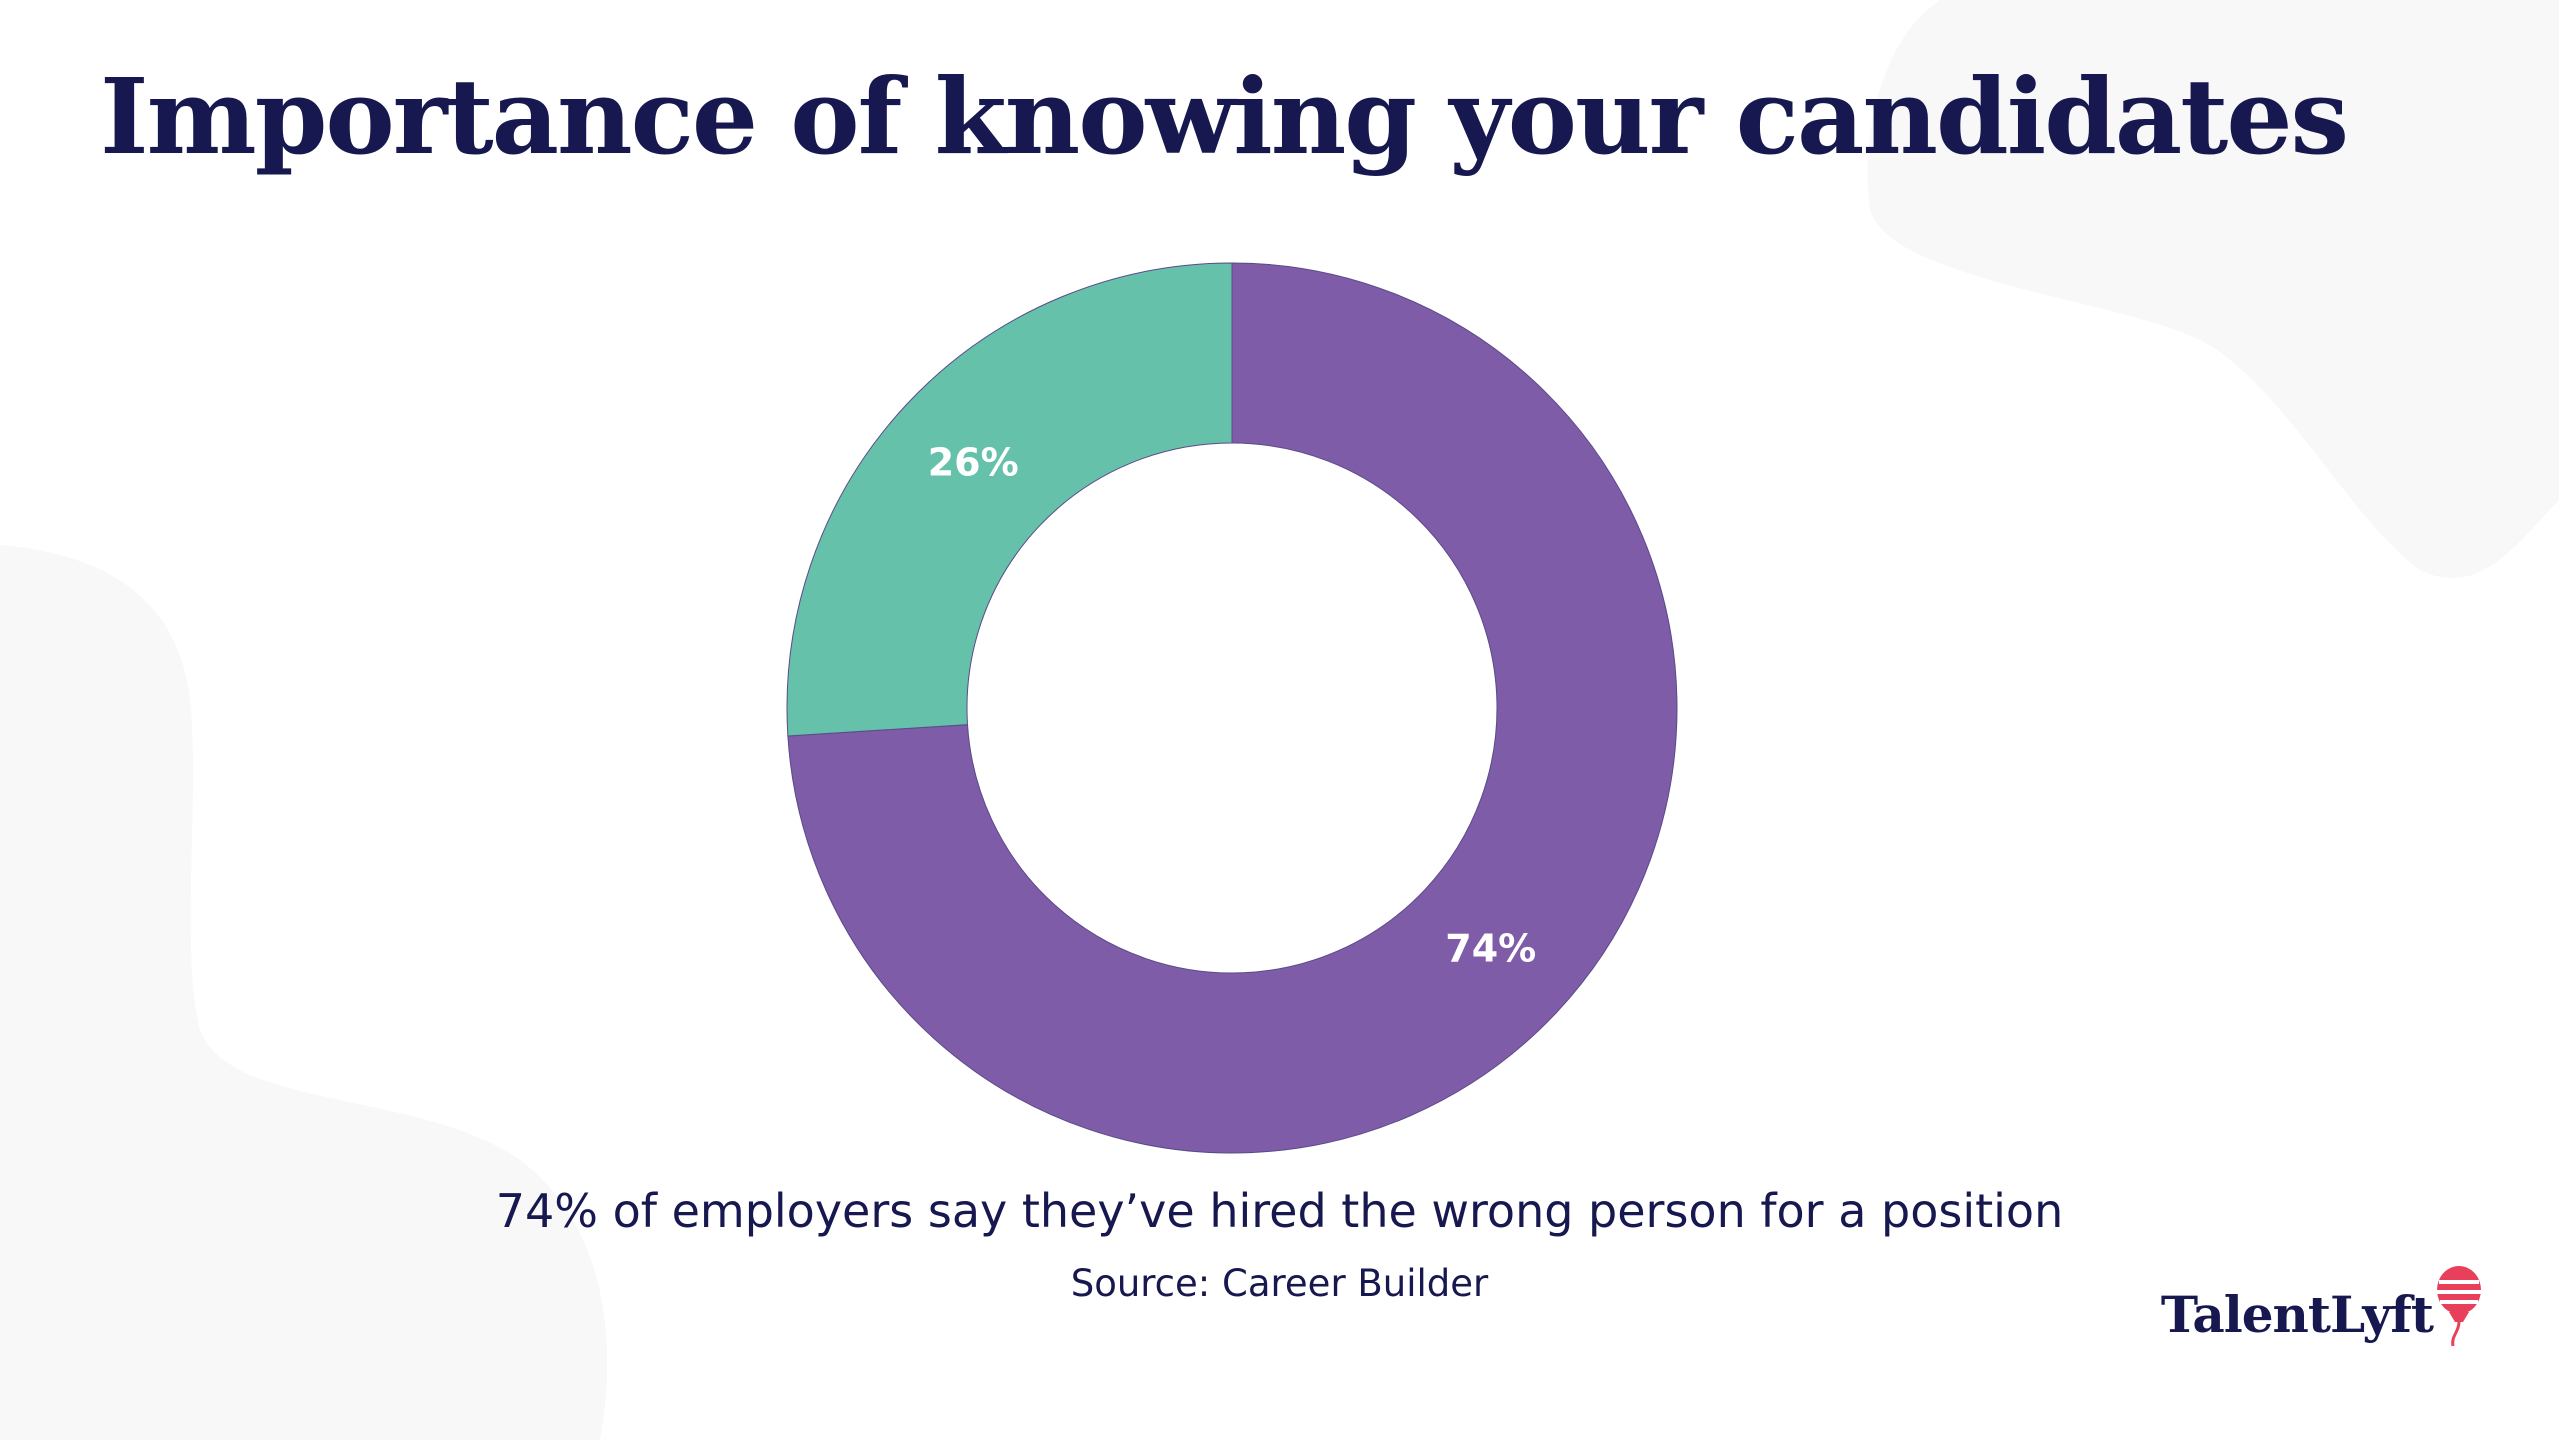  Describe the element at coordinates (2213, 289) in the screenshot. I see `background-blob-right` at that location.